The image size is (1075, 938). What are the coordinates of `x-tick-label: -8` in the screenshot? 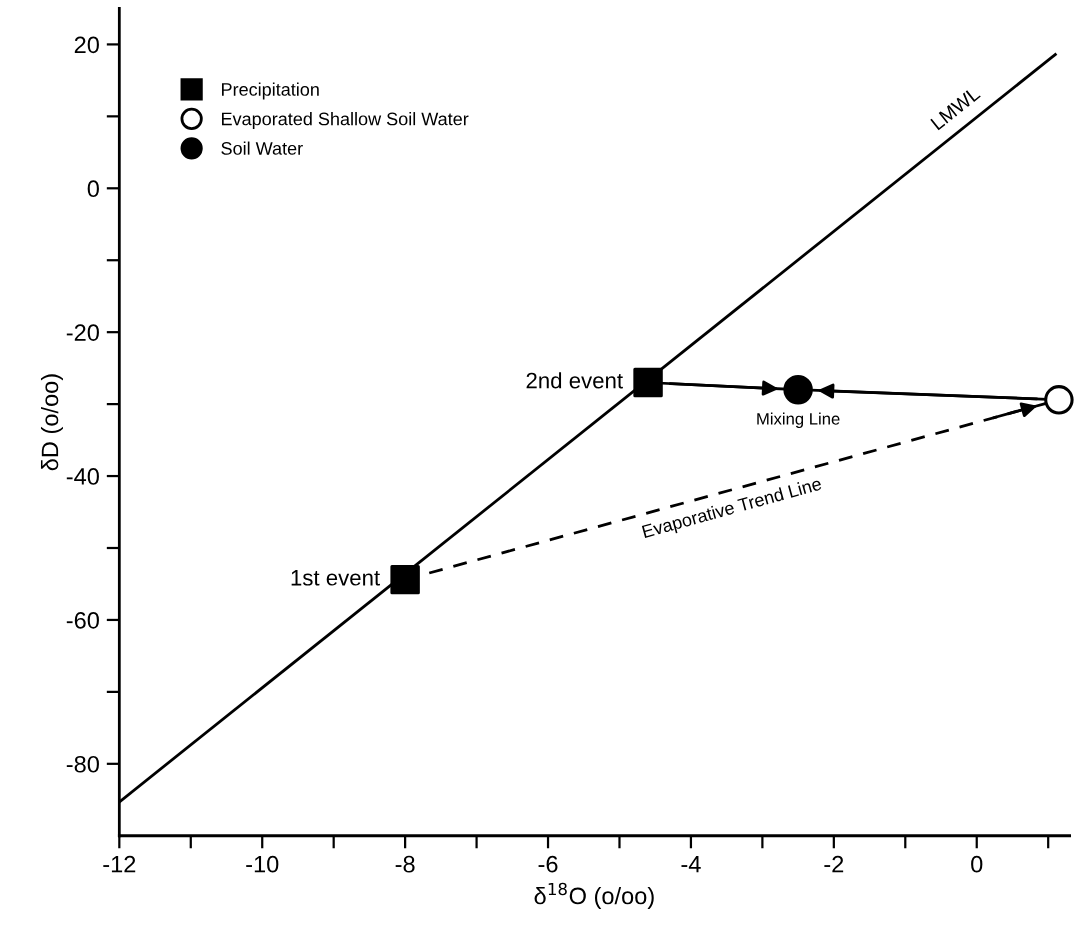 It's located at (405, 864).